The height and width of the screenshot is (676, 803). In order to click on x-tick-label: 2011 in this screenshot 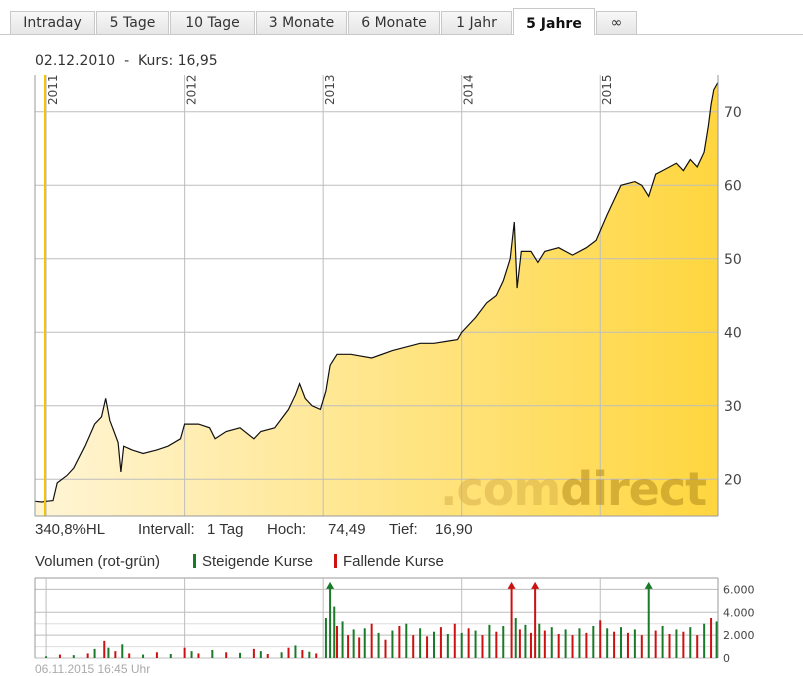, I will do `click(53, 89)`.